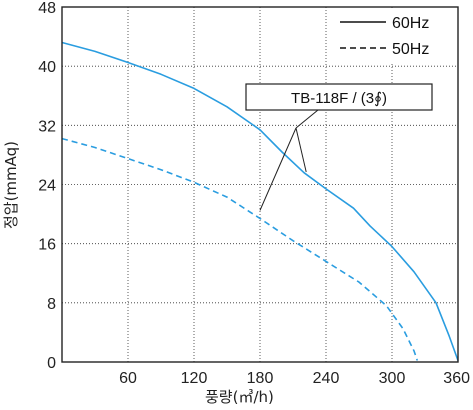  Describe the element at coordinates (410, 23) in the screenshot. I see `legend-label-60hz: 60Hz` at that location.